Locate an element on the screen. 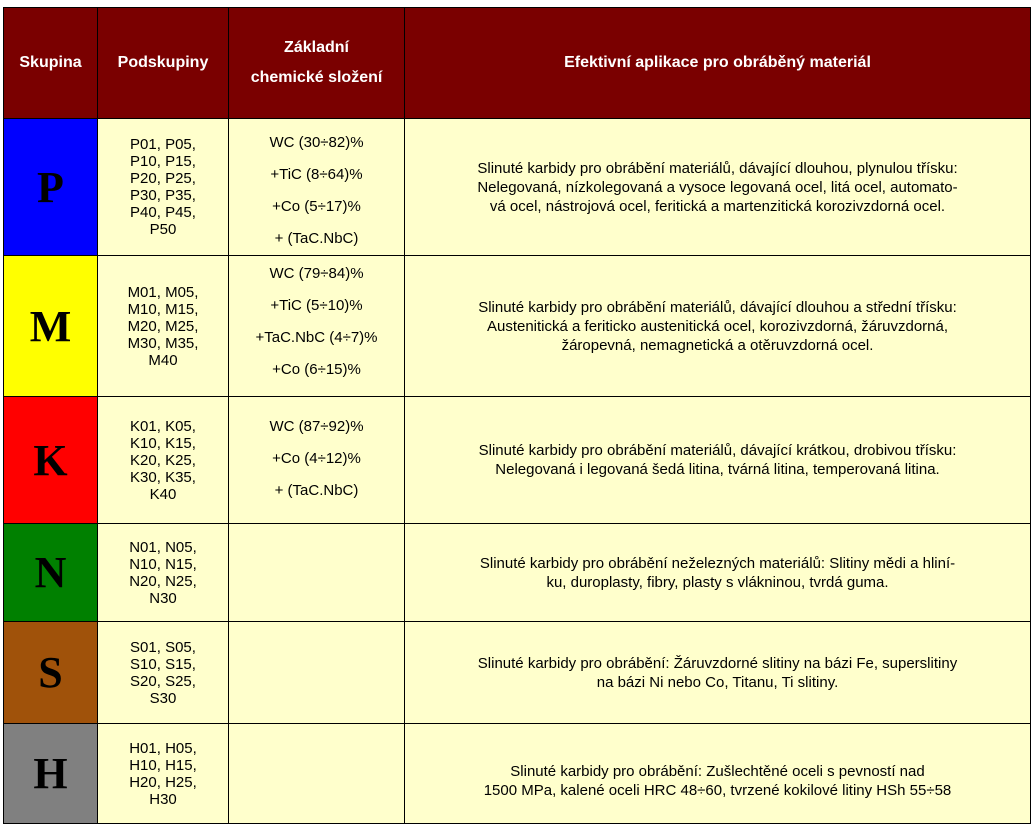 Image resolution: width=1032 pixels, height=831 pixels. subgroup-line: N30 is located at coordinates (163, 598).